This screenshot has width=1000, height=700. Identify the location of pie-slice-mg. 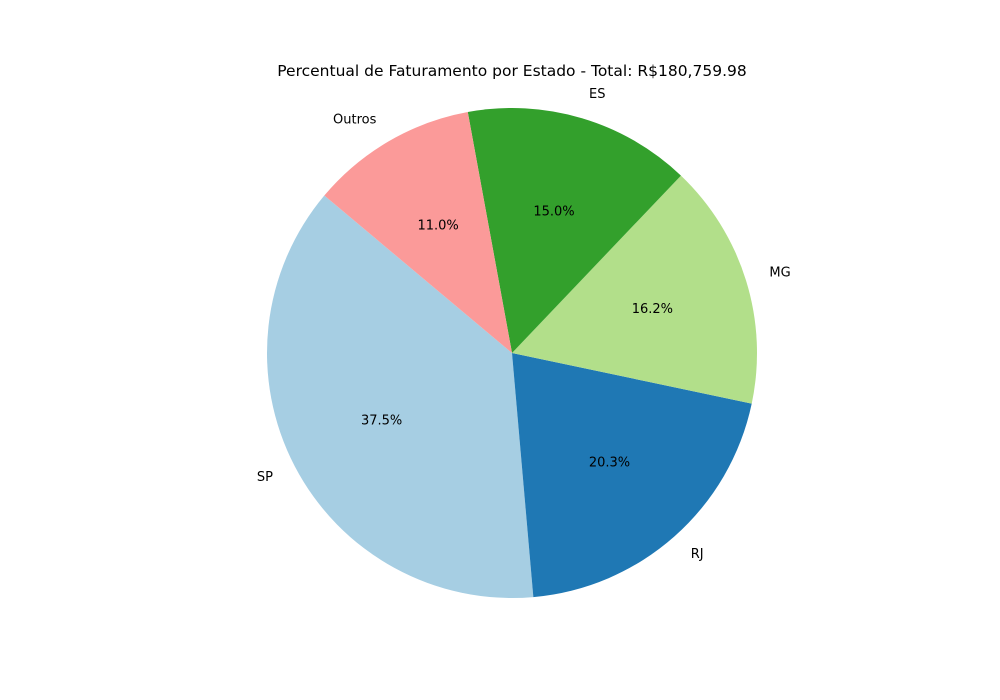
(635, 289).